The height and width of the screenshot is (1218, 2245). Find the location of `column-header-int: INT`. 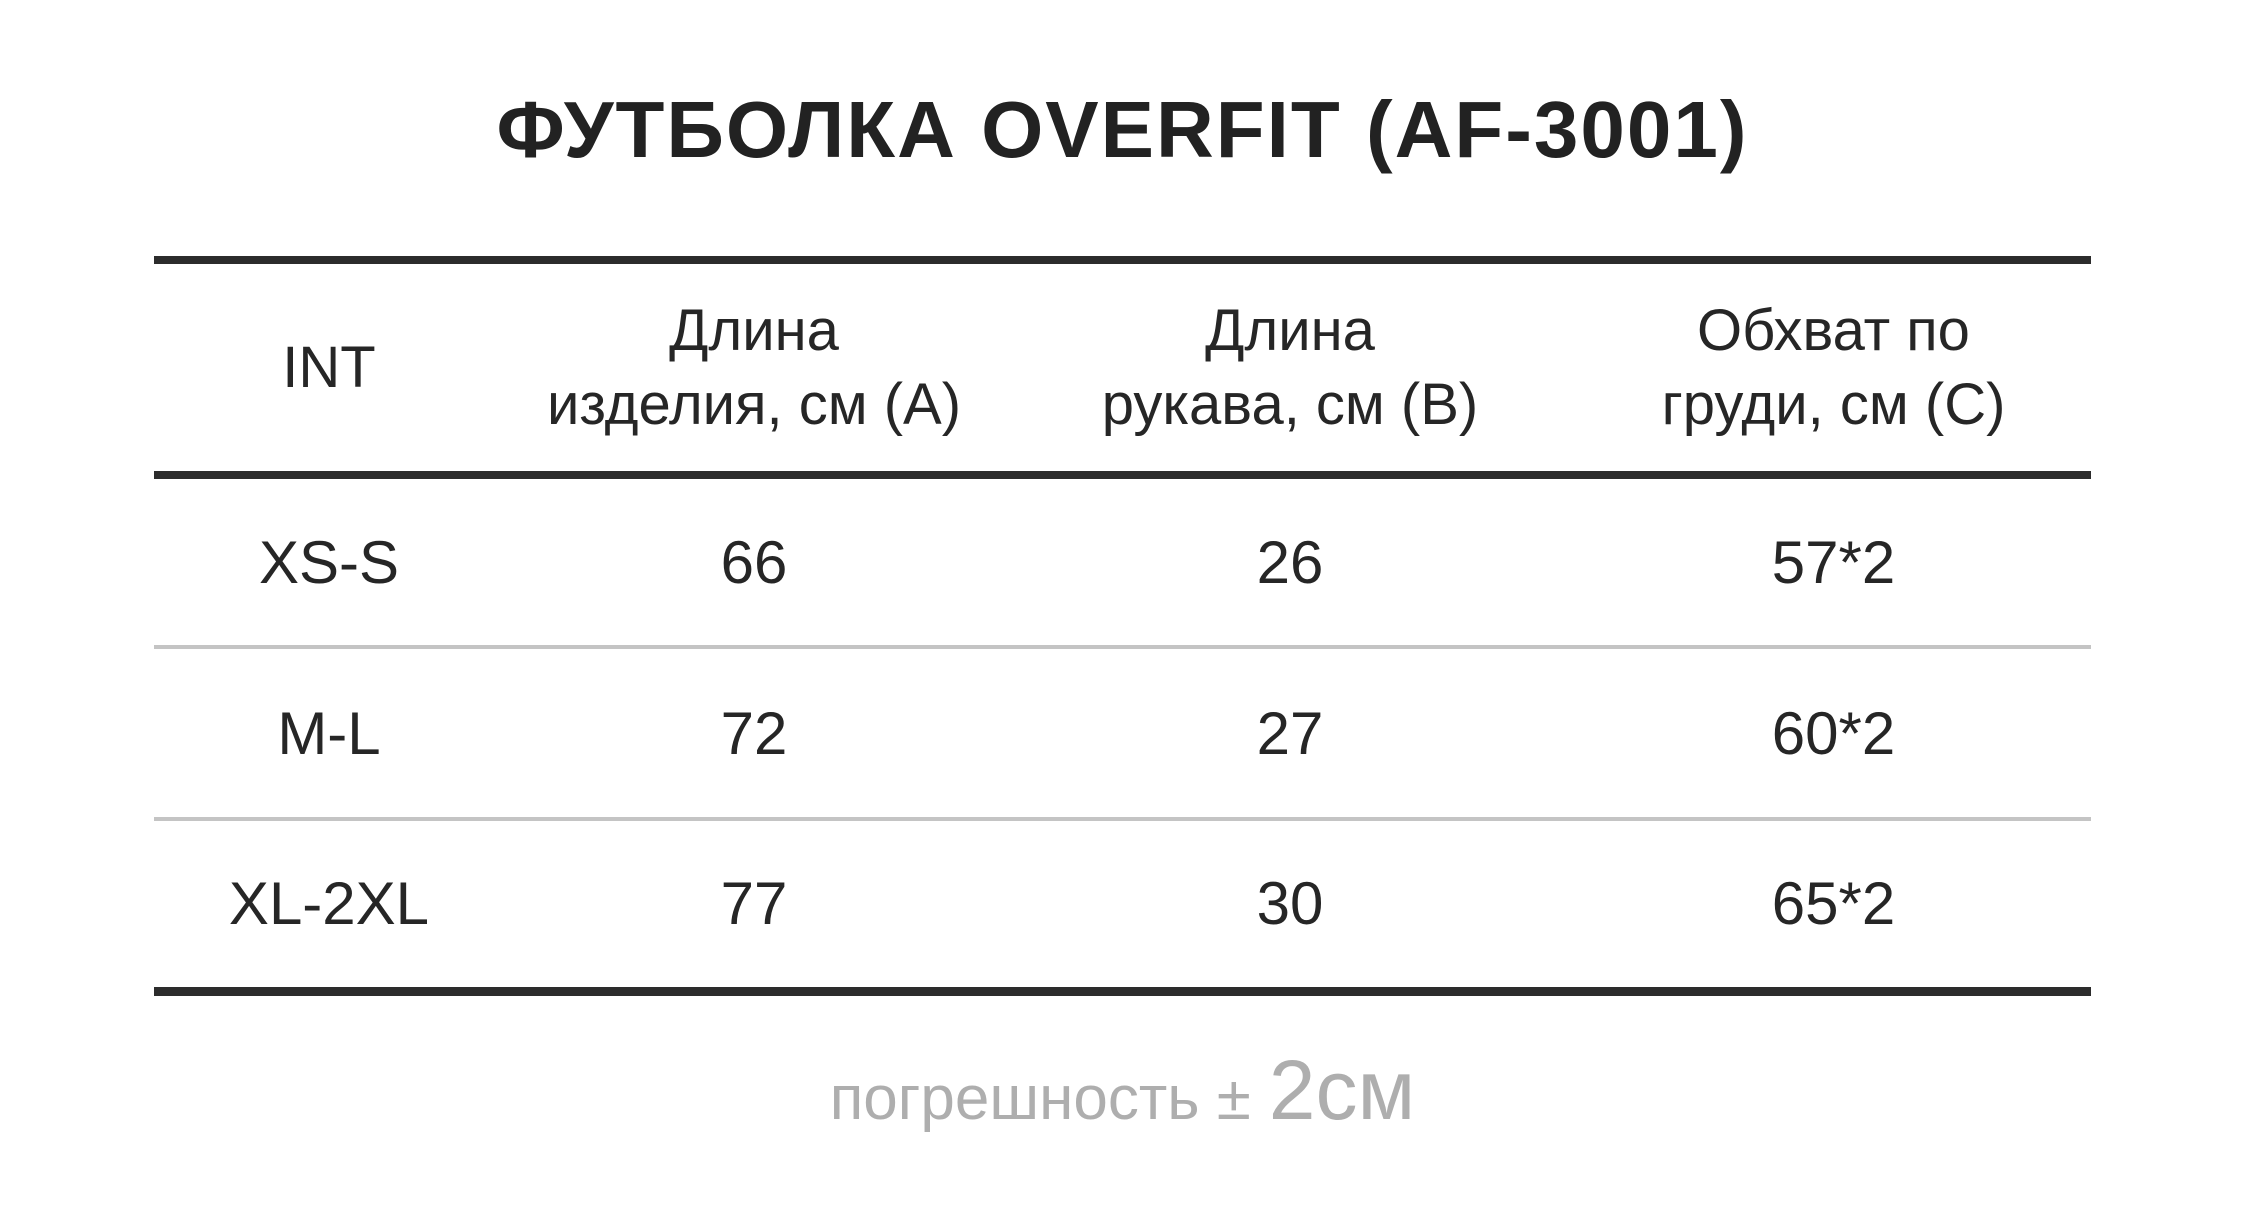

column-header-int: INT is located at coordinates (329, 367).